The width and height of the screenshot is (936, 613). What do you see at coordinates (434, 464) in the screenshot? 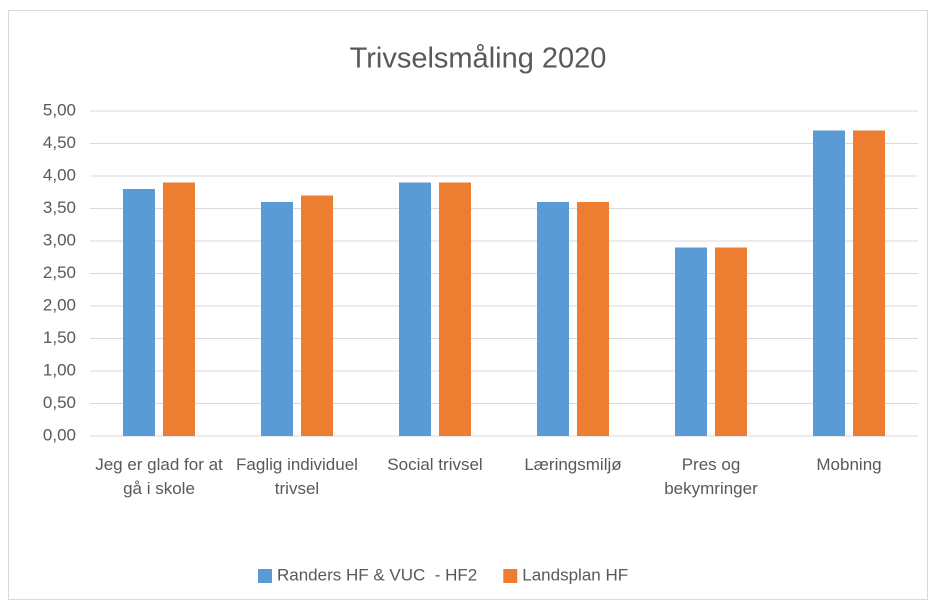
I see `x-tick-label: Social trivsel` at bounding box center [434, 464].